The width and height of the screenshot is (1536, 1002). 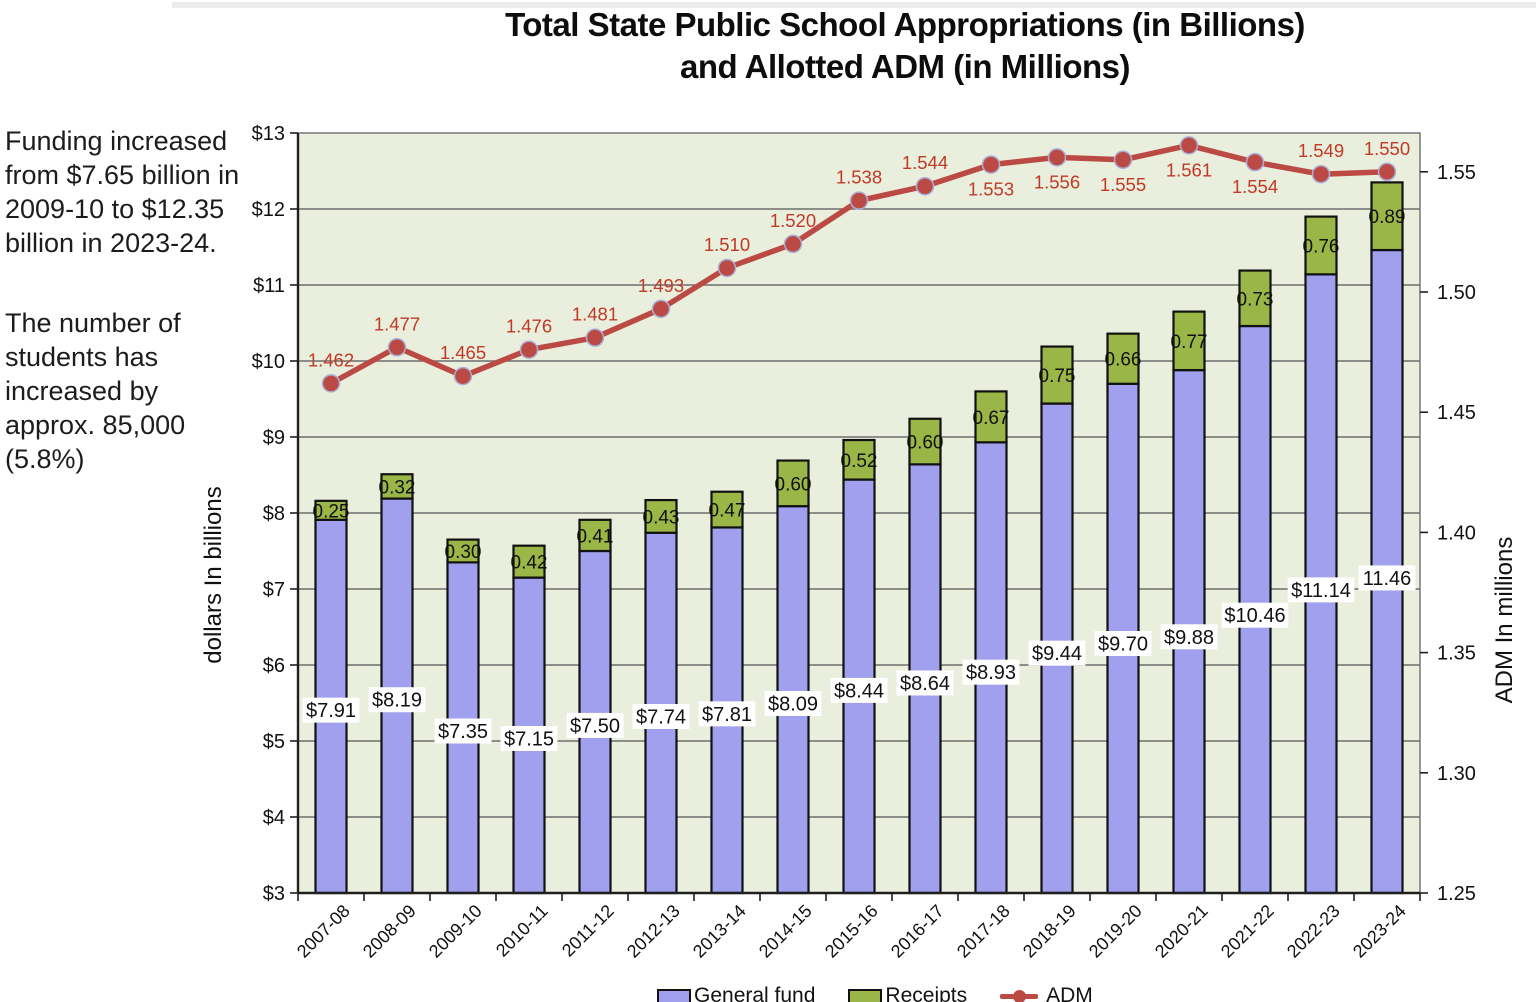 What do you see at coordinates (917, 931) in the screenshot?
I see `x-tick-label: 2016-17` at bounding box center [917, 931].